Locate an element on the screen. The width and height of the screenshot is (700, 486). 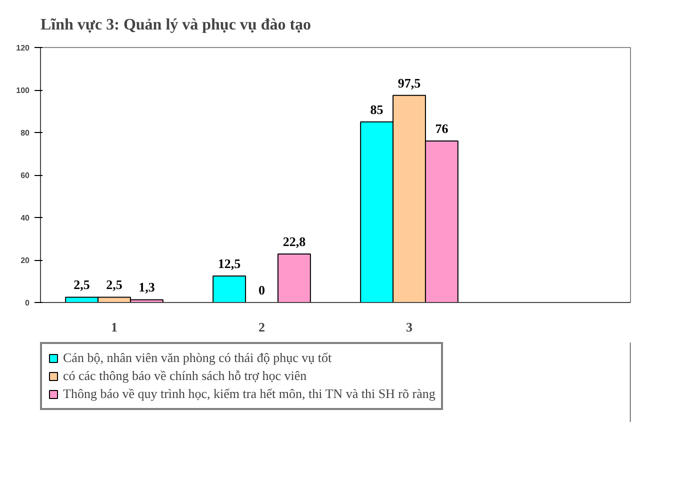
data-label: 0 is located at coordinates (261, 290).